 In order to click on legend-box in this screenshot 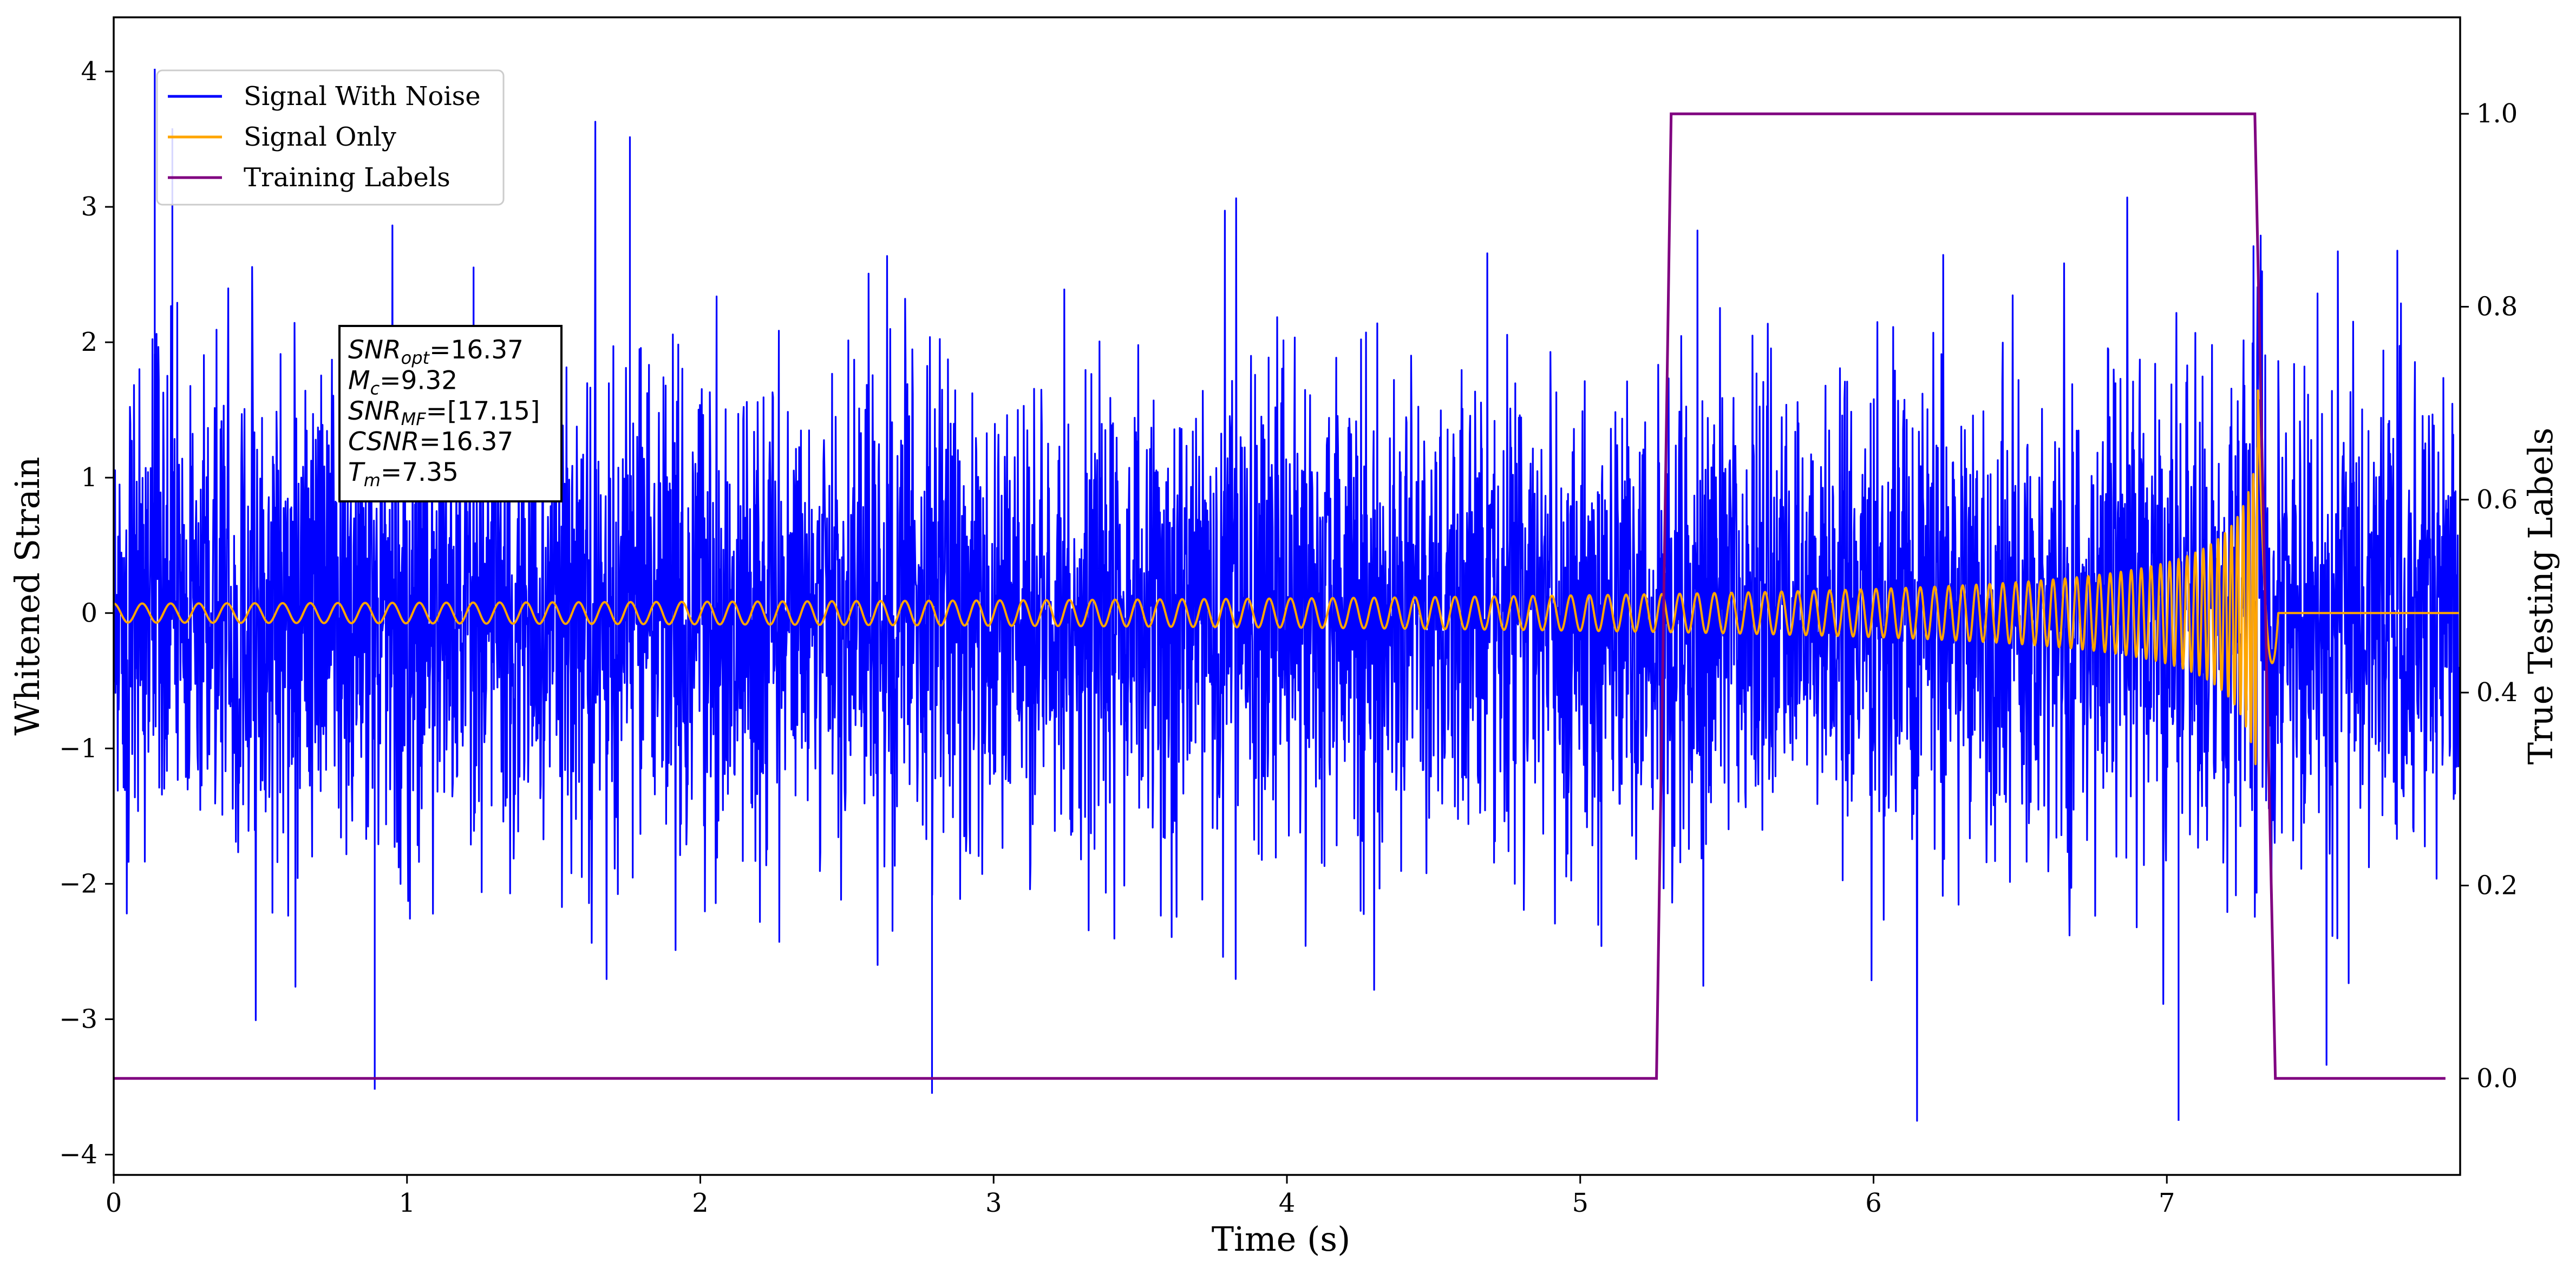, I will do `click(331, 137)`.